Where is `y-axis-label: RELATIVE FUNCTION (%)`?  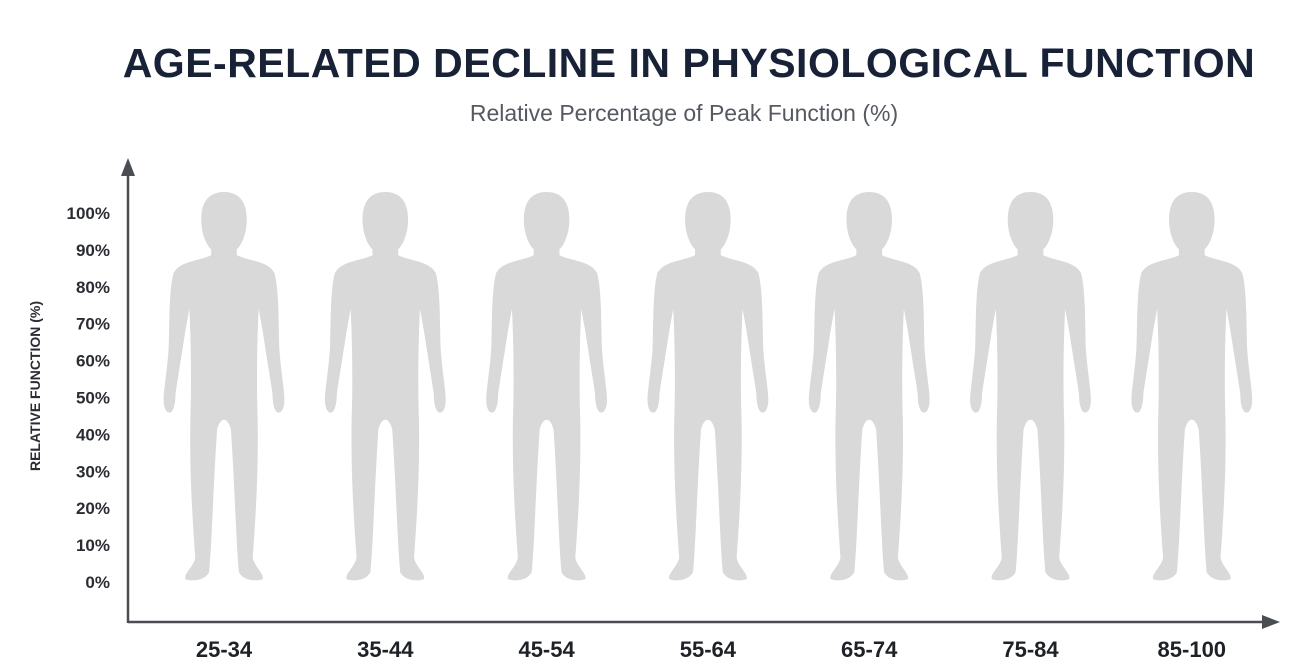
y-axis-label: RELATIVE FUNCTION (%) is located at coordinates (35, 386).